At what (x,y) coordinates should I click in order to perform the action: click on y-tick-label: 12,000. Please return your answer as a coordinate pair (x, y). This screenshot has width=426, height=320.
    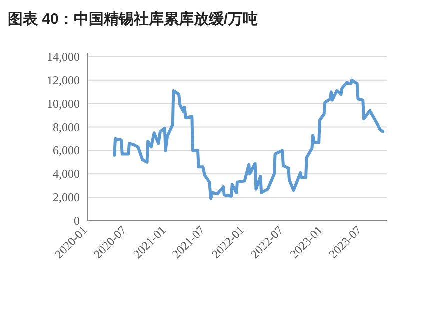
    Looking at the image, I should click on (63, 80).